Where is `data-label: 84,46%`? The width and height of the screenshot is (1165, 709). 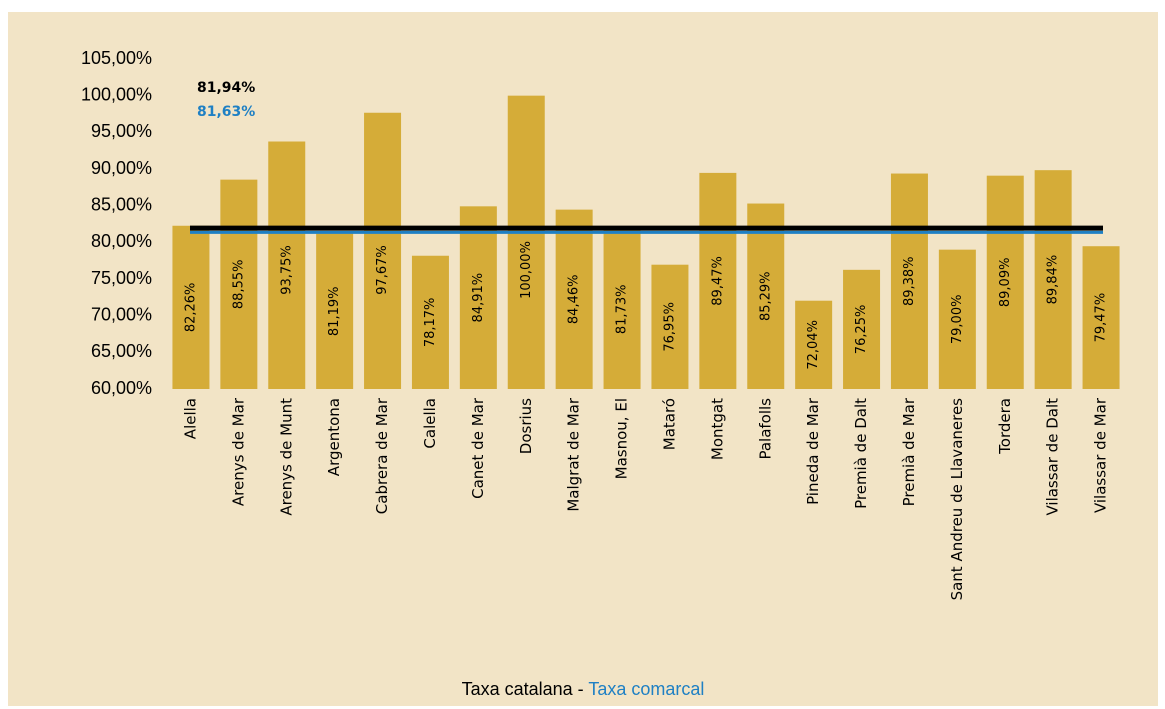
data-label: 84,46% is located at coordinates (574, 300).